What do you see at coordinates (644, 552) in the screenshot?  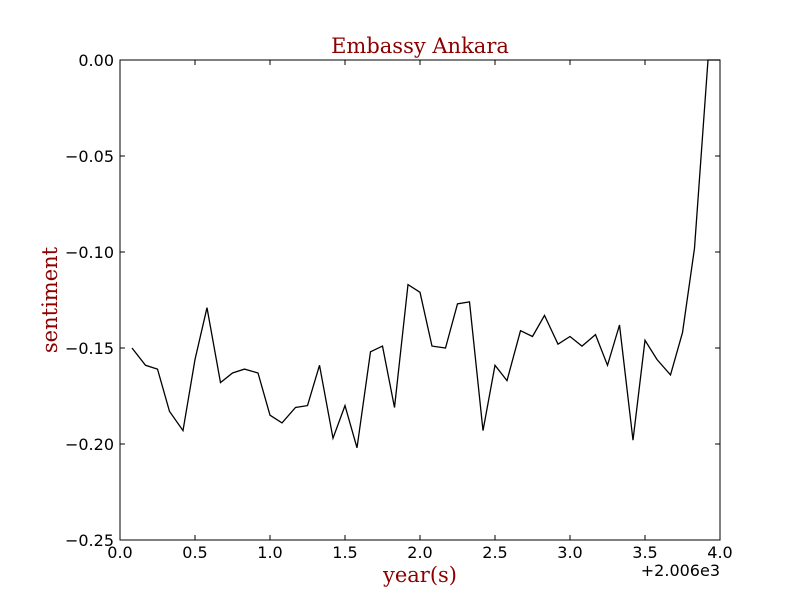 I see `x-tick-label: 3.5` at bounding box center [644, 552].